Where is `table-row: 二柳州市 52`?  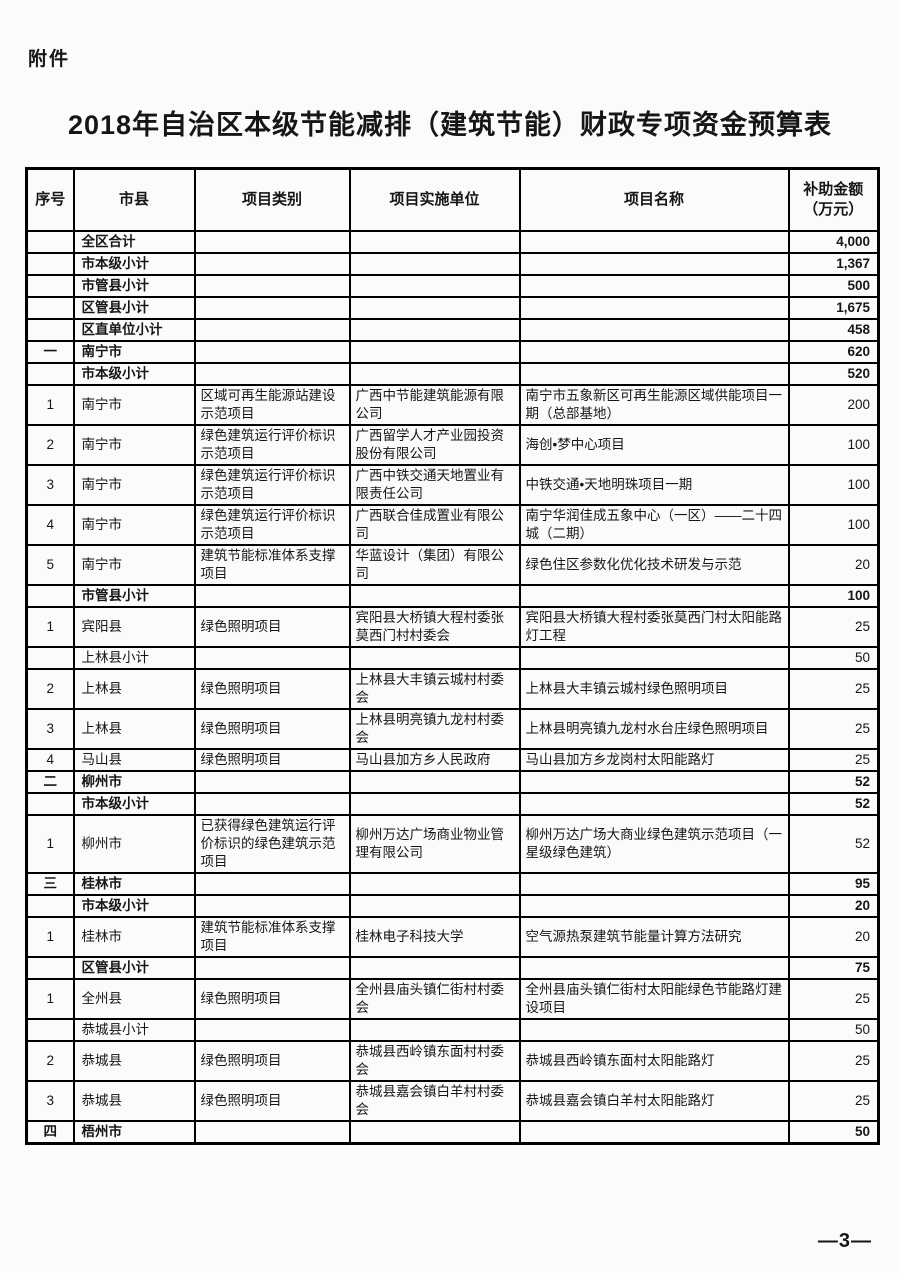
table-row: 二柳州市 52 is located at coordinates (452, 782).